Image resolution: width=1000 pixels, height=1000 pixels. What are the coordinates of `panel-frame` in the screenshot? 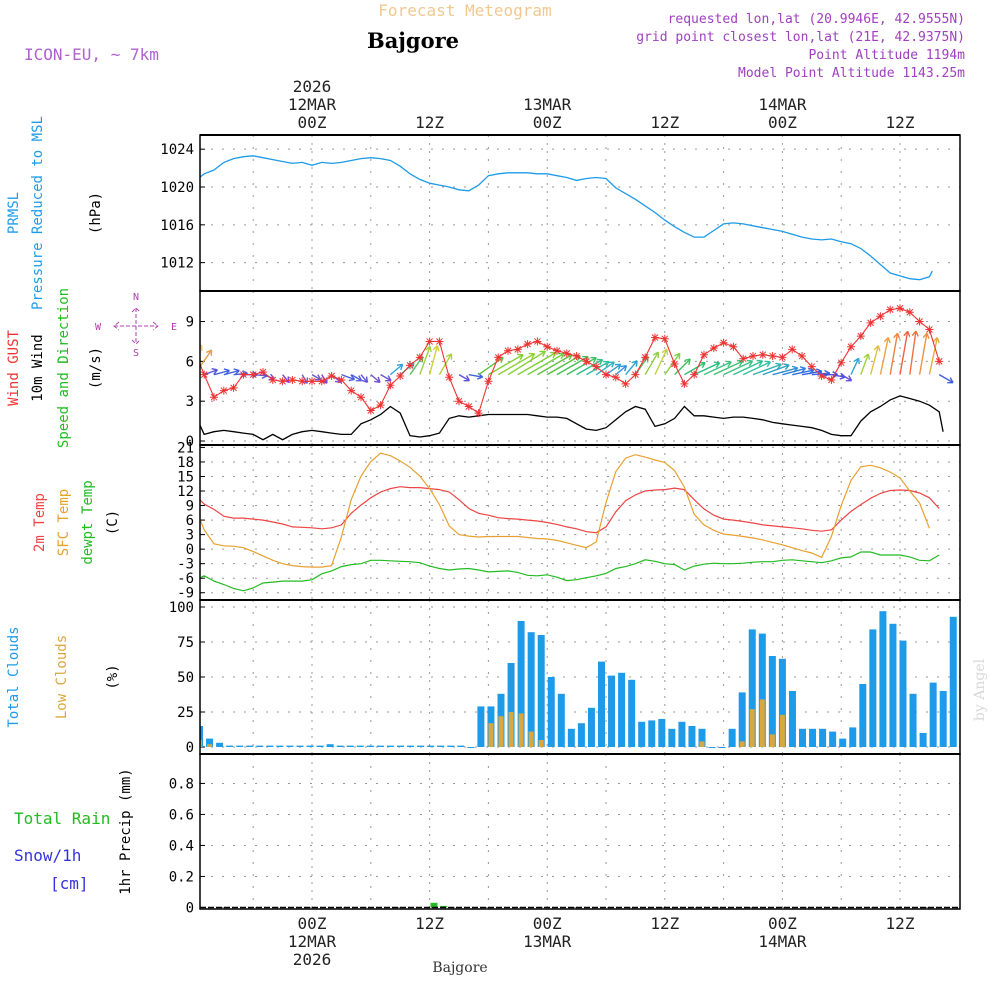 It's located at (580, 368).